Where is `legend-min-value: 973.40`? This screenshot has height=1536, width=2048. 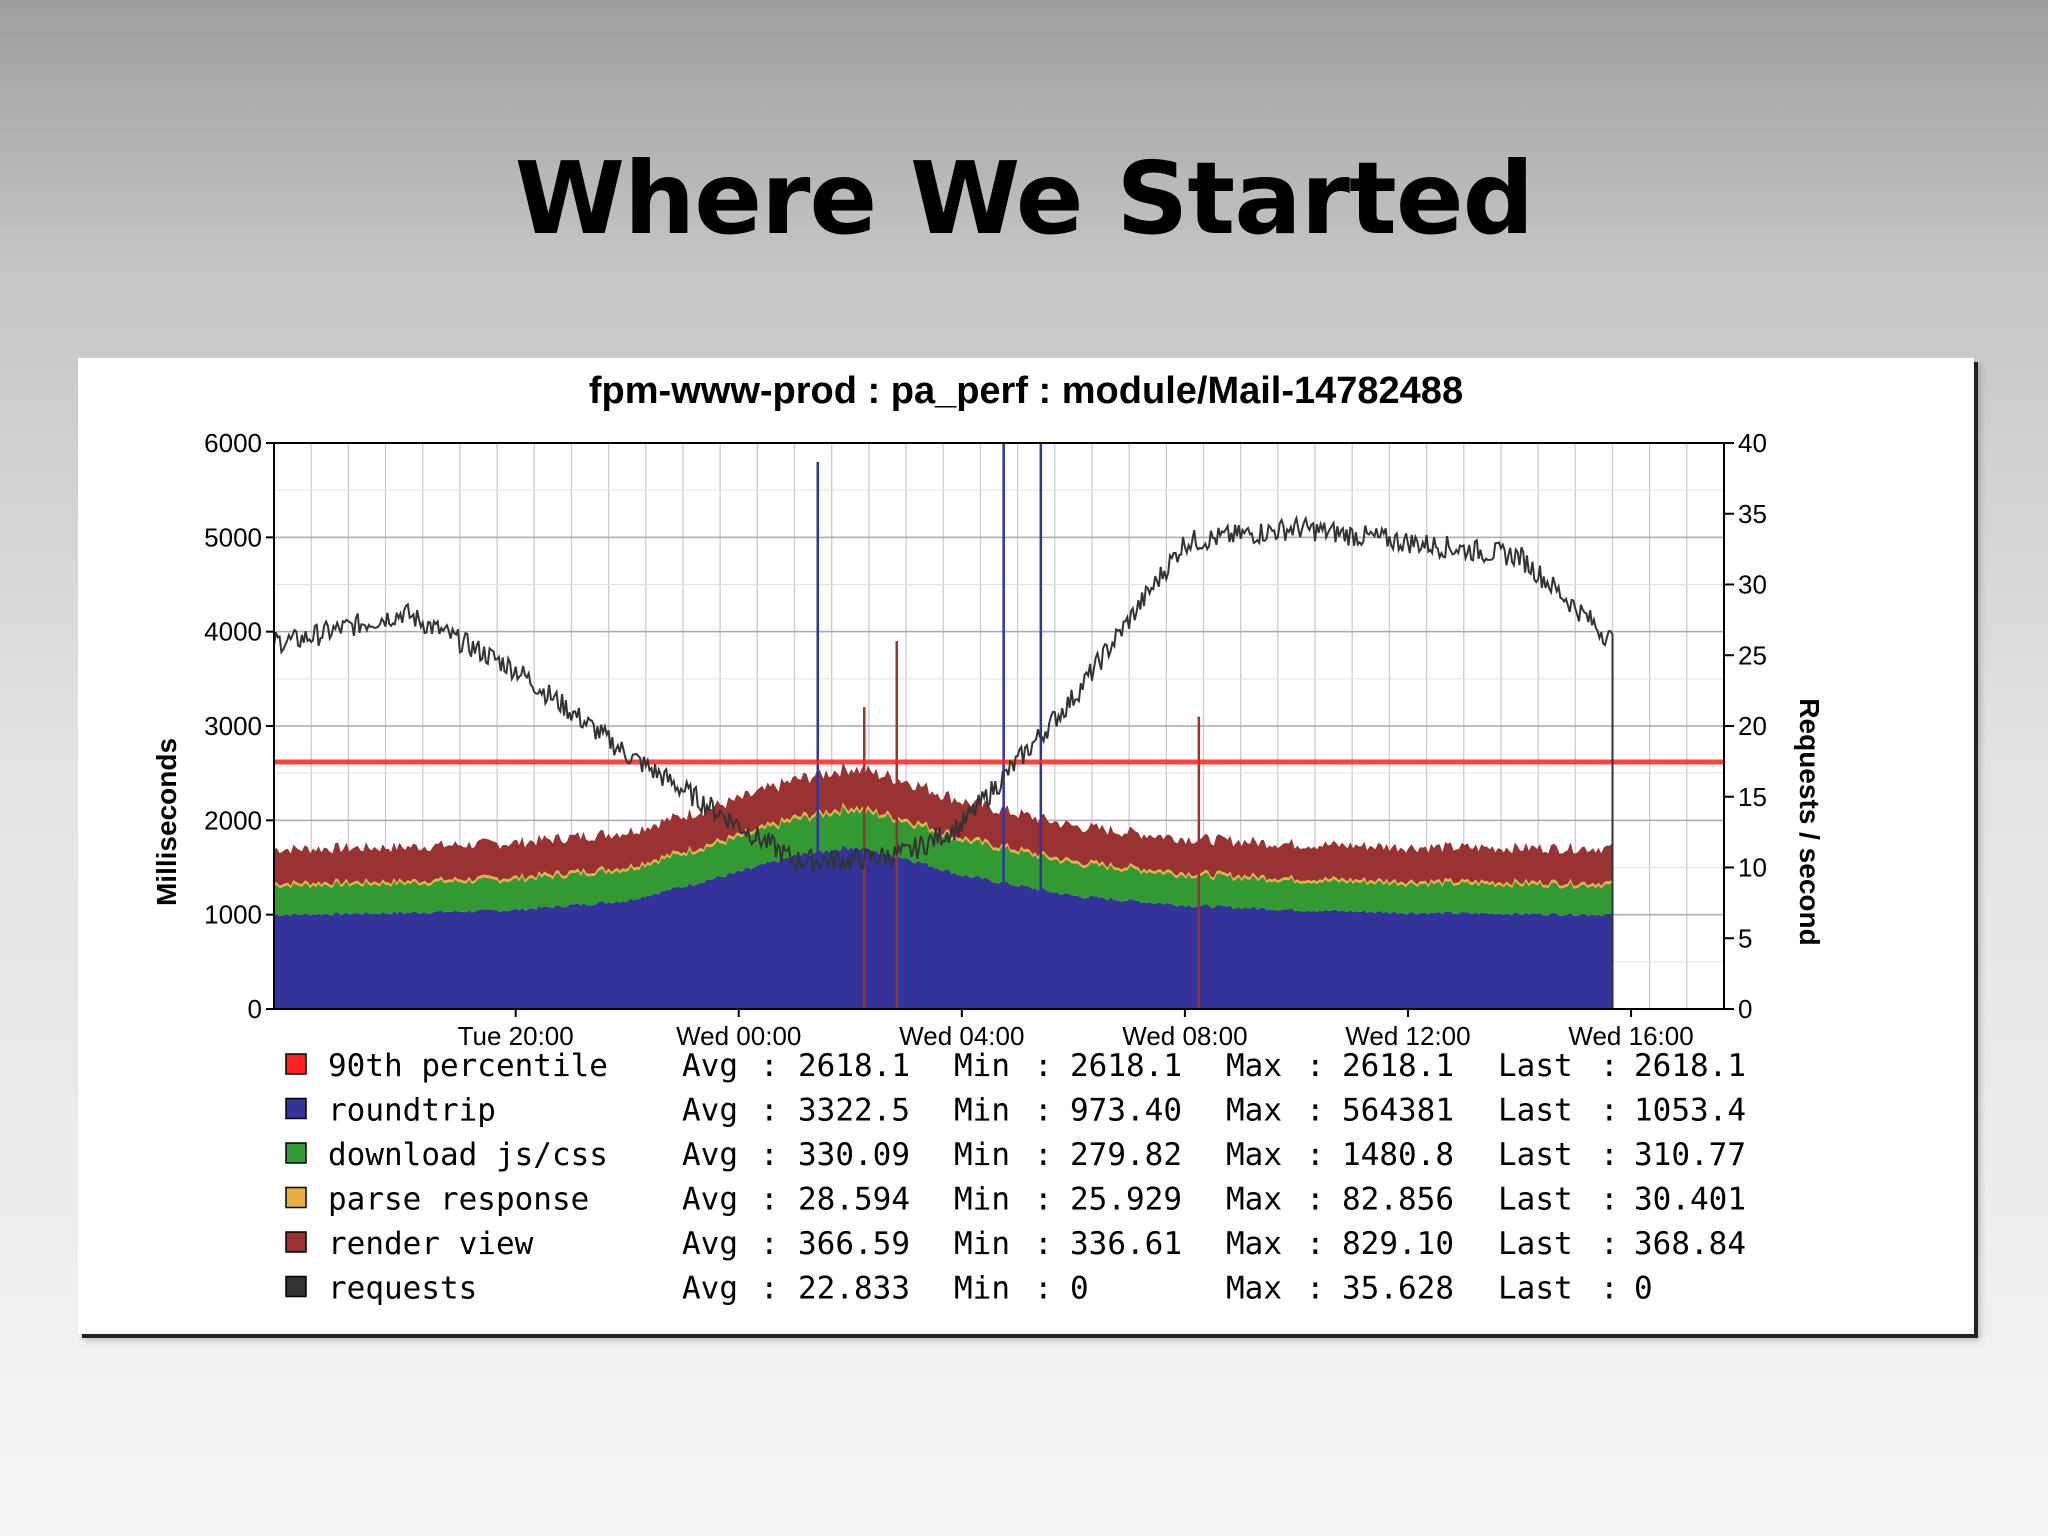 legend-min-value: 973.40 is located at coordinates (1126, 1111).